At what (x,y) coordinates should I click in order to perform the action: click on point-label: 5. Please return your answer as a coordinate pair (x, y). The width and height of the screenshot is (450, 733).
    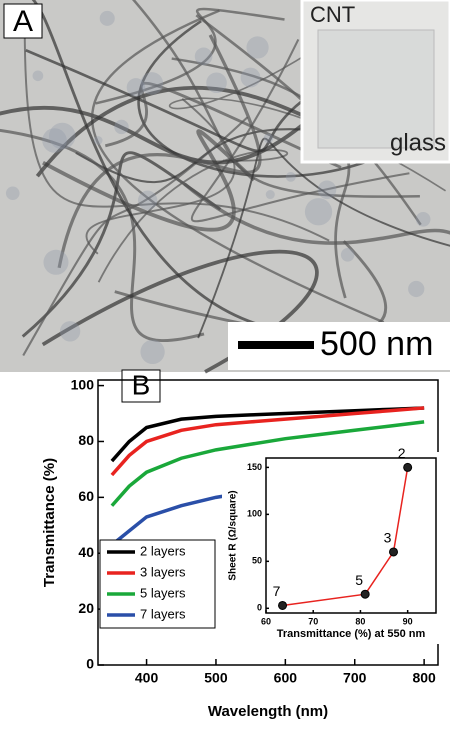
    Looking at the image, I should click on (359, 580).